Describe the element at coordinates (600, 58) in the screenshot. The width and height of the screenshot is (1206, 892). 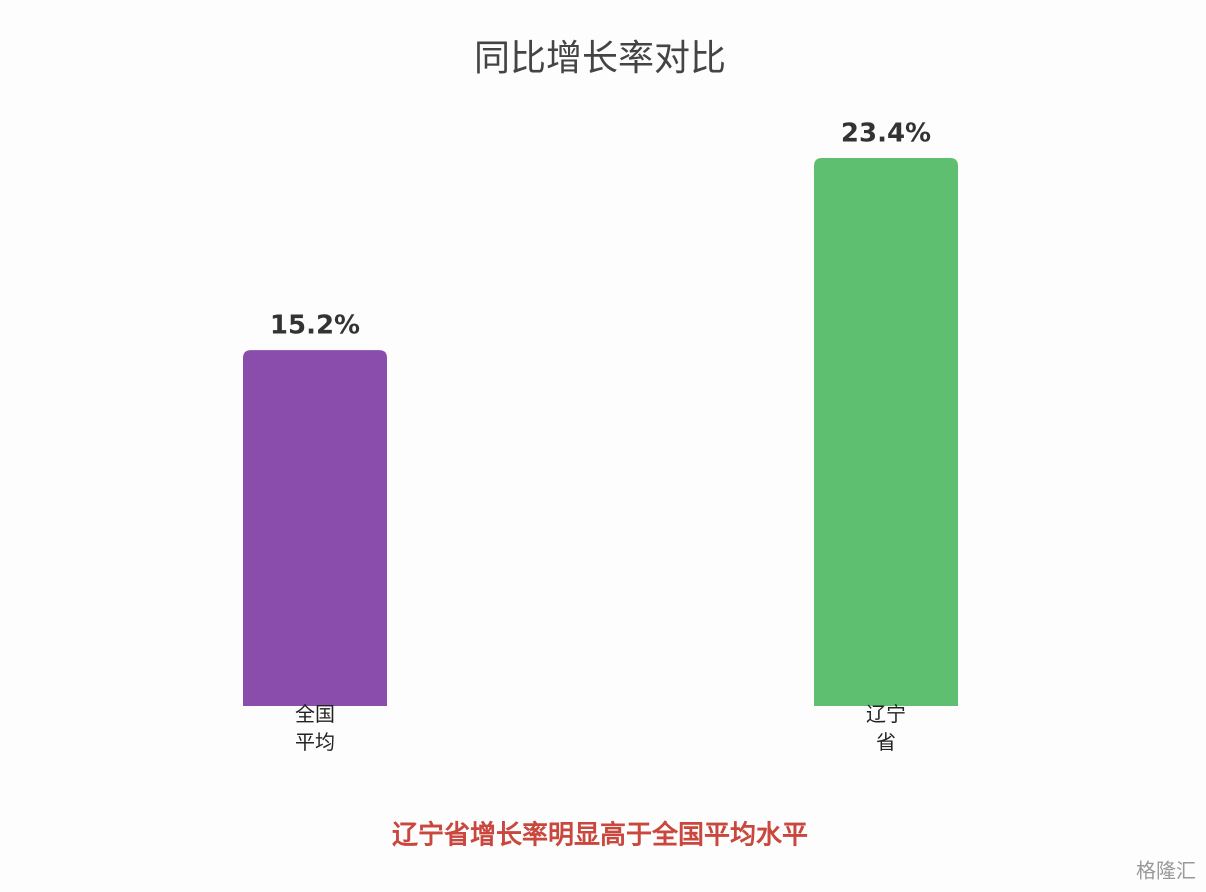
I see `chart-title: 同比增长率对比` at that location.